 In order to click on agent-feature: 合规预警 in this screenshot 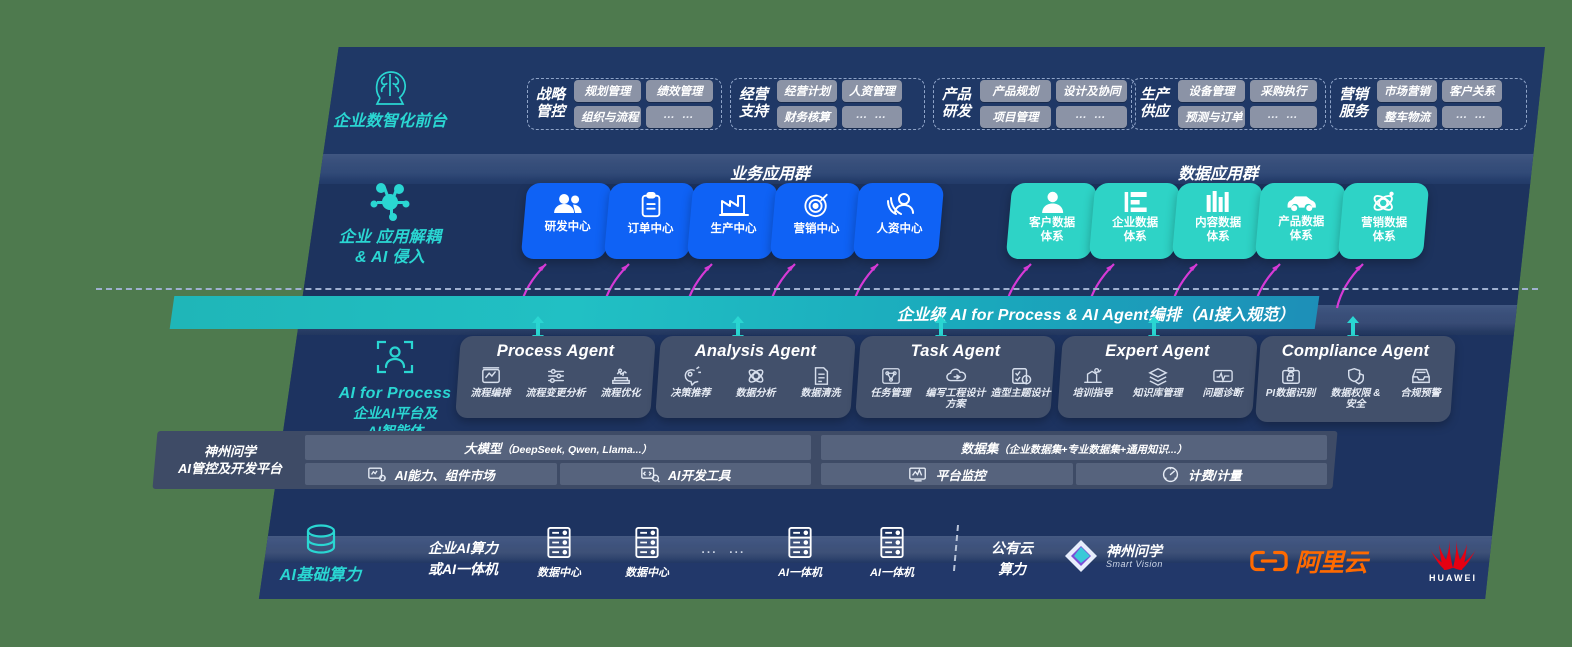, I will do `click(1420, 388)`.